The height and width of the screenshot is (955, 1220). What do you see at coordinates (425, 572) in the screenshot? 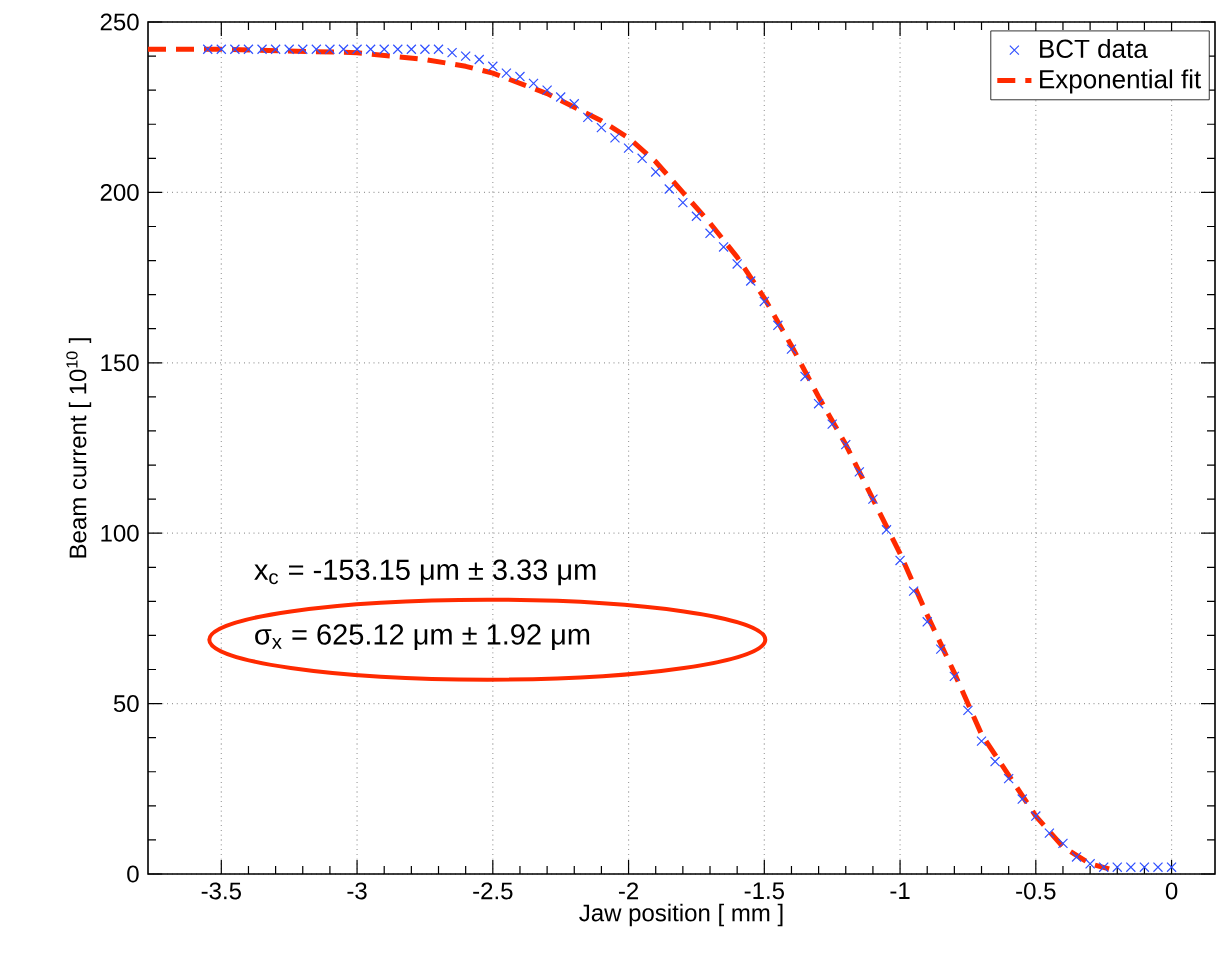
I see `annotation: x$_{c}$ = -153.15 μm ± 3.33 μm` at bounding box center [425, 572].